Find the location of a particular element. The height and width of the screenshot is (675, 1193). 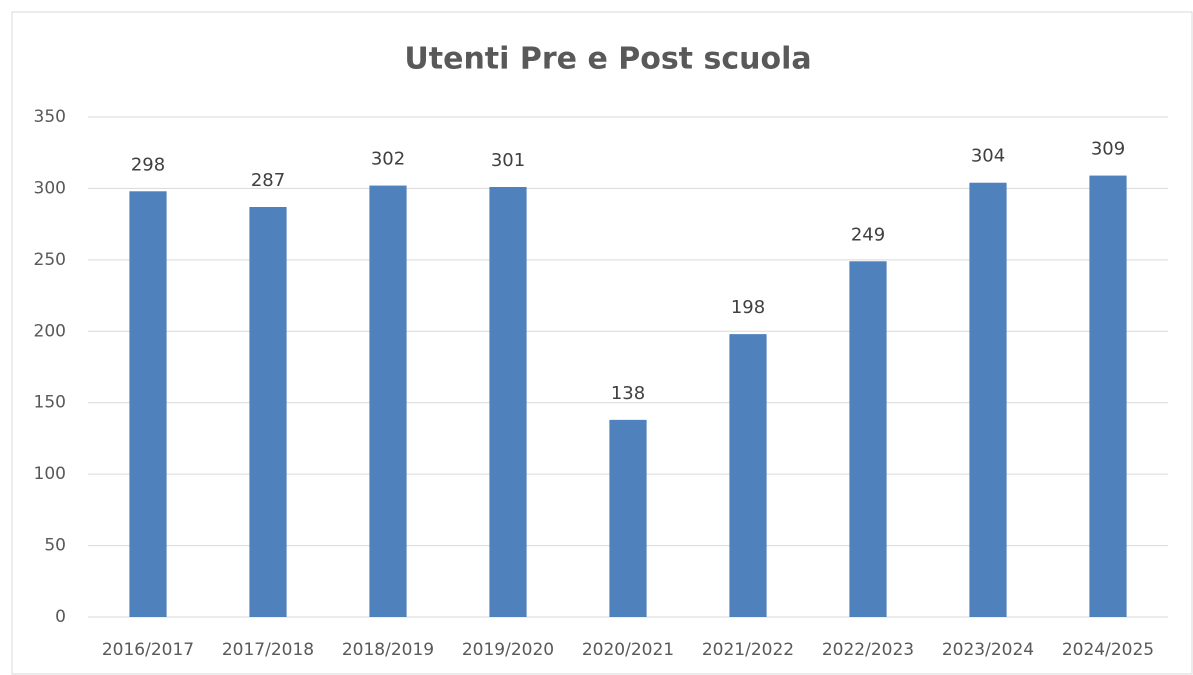

data-label: 198 is located at coordinates (748, 307).